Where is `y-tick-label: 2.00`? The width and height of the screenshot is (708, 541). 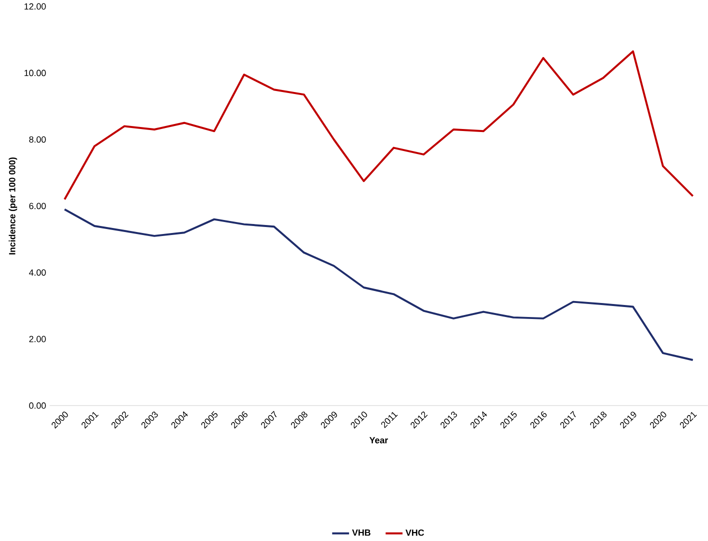 y-tick-label: 2.00 is located at coordinates (37, 339).